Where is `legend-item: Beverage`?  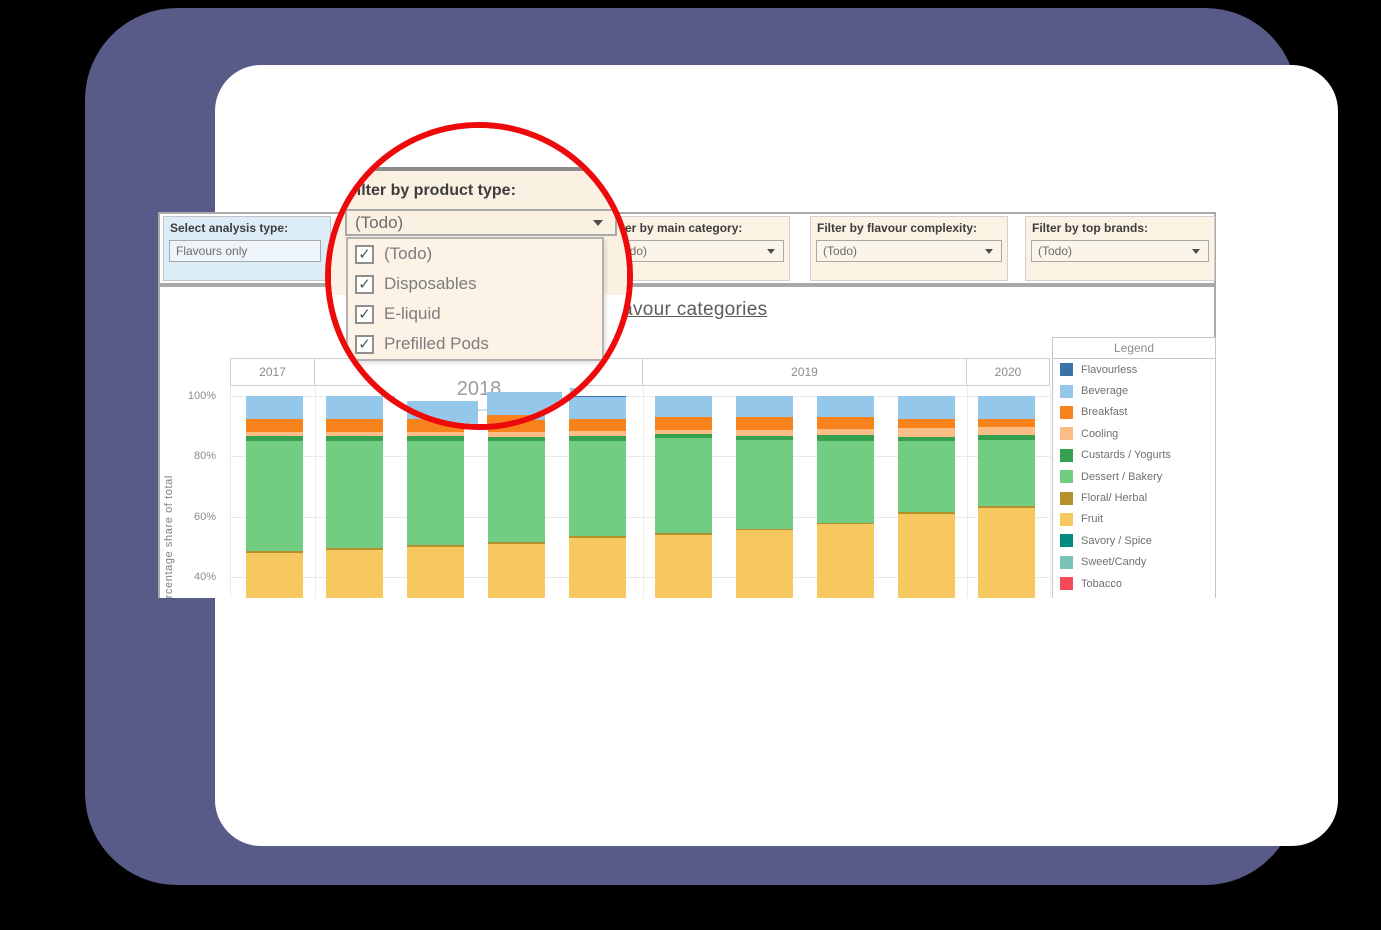
legend-item: Beverage is located at coordinates (1134, 390).